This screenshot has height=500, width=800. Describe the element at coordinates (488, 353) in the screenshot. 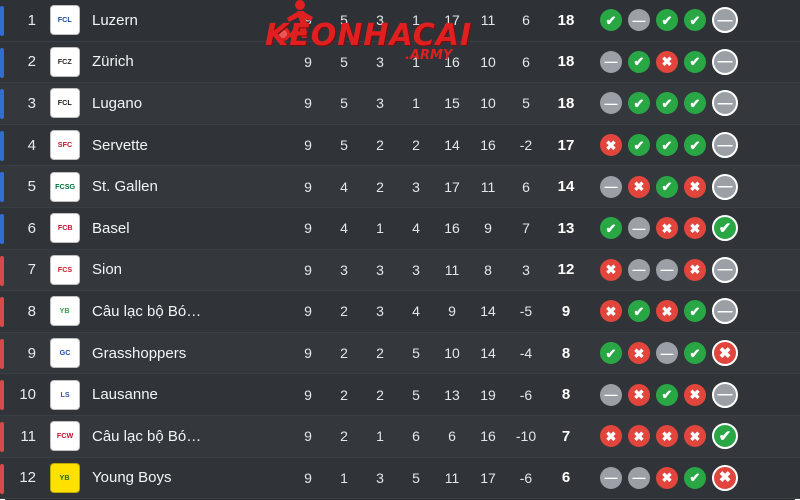

I see `goals-against: 14` at that location.